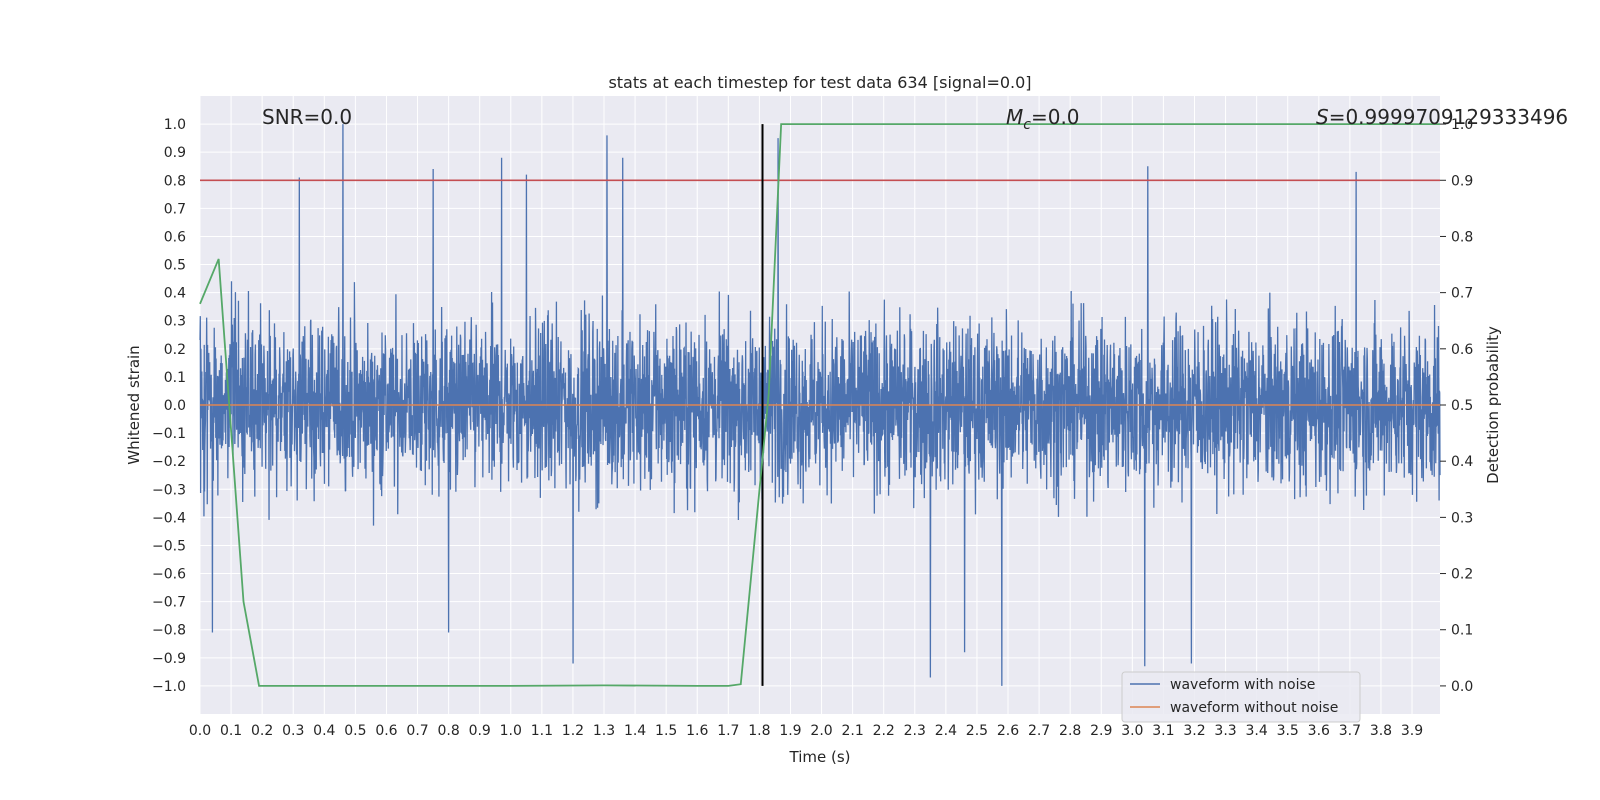  I want to click on y-tick-label: −0.3, so click(169, 490).